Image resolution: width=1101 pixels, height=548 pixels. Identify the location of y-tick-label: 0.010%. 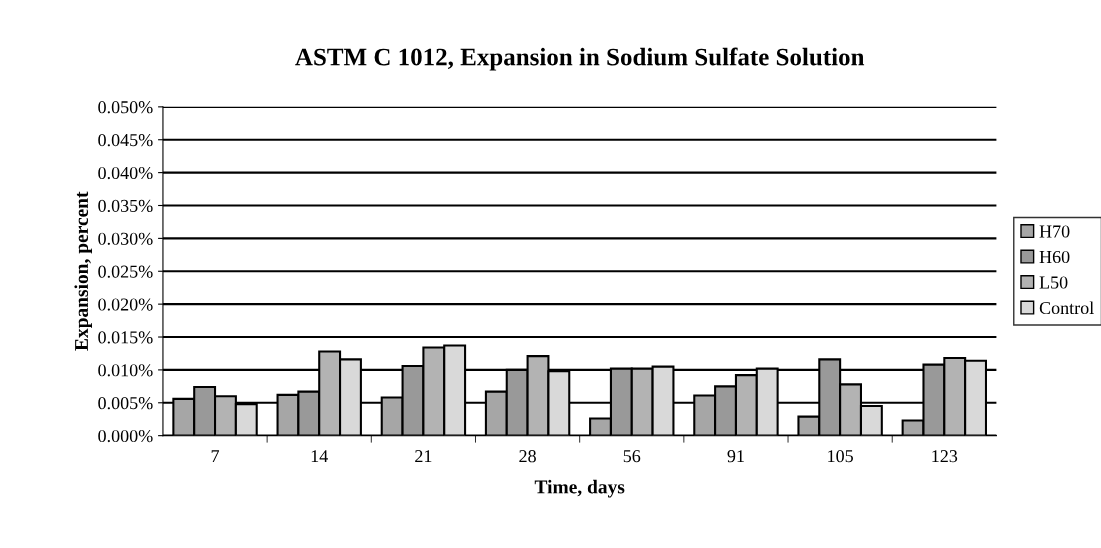
(125, 370).